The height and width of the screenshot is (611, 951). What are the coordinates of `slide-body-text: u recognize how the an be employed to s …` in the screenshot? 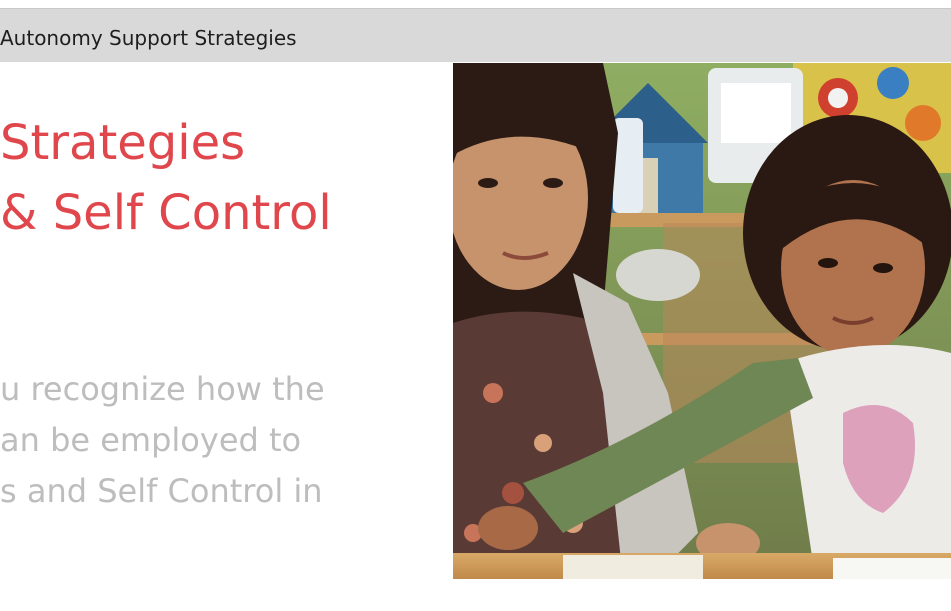 It's located at (215, 440).